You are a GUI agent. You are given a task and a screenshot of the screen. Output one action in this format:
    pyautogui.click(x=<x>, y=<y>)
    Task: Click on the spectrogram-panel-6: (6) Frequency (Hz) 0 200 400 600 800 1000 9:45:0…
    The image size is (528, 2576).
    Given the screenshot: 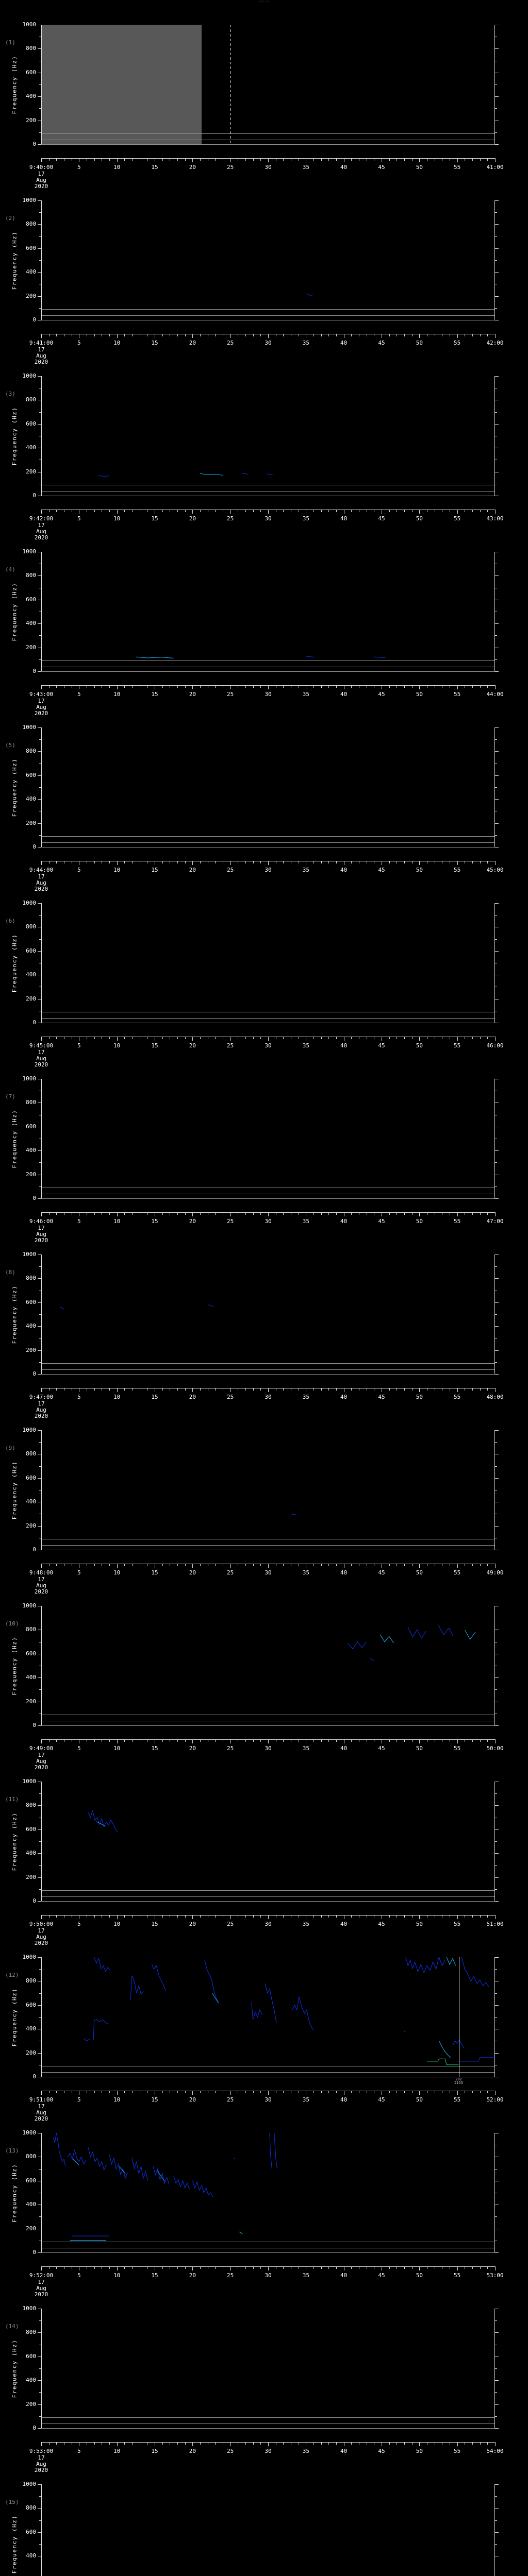 What is the action you would take?
    pyautogui.click(x=264, y=979)
    